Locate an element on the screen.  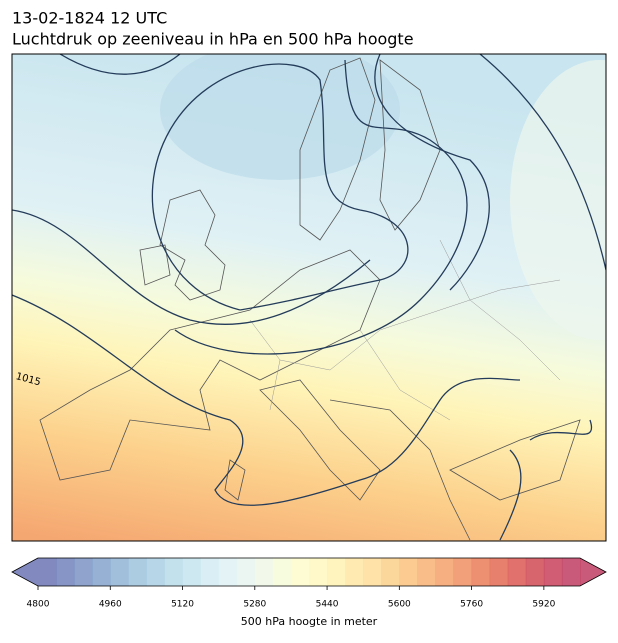
colorbar-tick-label: 5920 is located at coordinates (543, 605).